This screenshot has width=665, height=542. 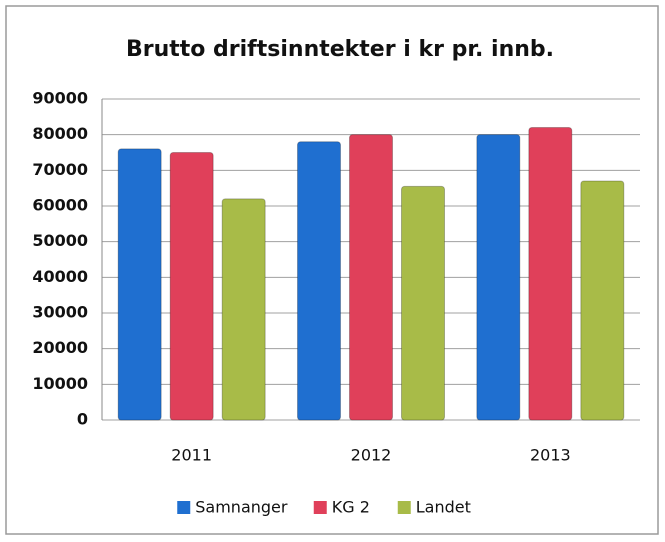 I want to click on y-tick-label: 0, so click(x=82, y=419).